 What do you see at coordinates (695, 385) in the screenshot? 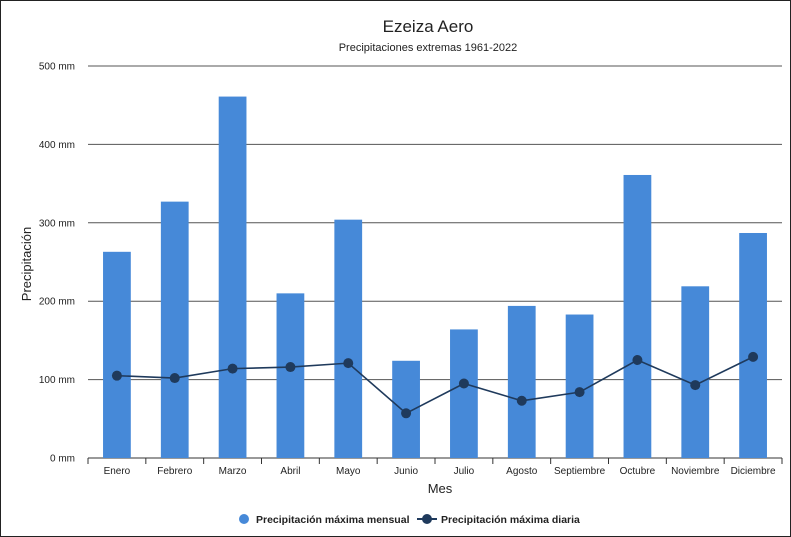
I see `point-noviembre` at bounding box center [695, 385].